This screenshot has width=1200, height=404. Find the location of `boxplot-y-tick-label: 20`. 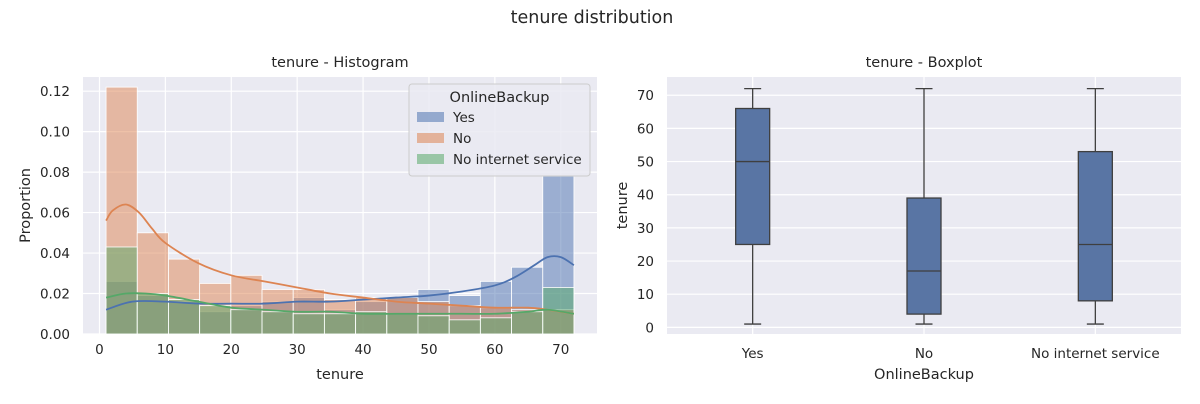

boxplot-y-tick-label: 20 is located at coordinates (645, 262).